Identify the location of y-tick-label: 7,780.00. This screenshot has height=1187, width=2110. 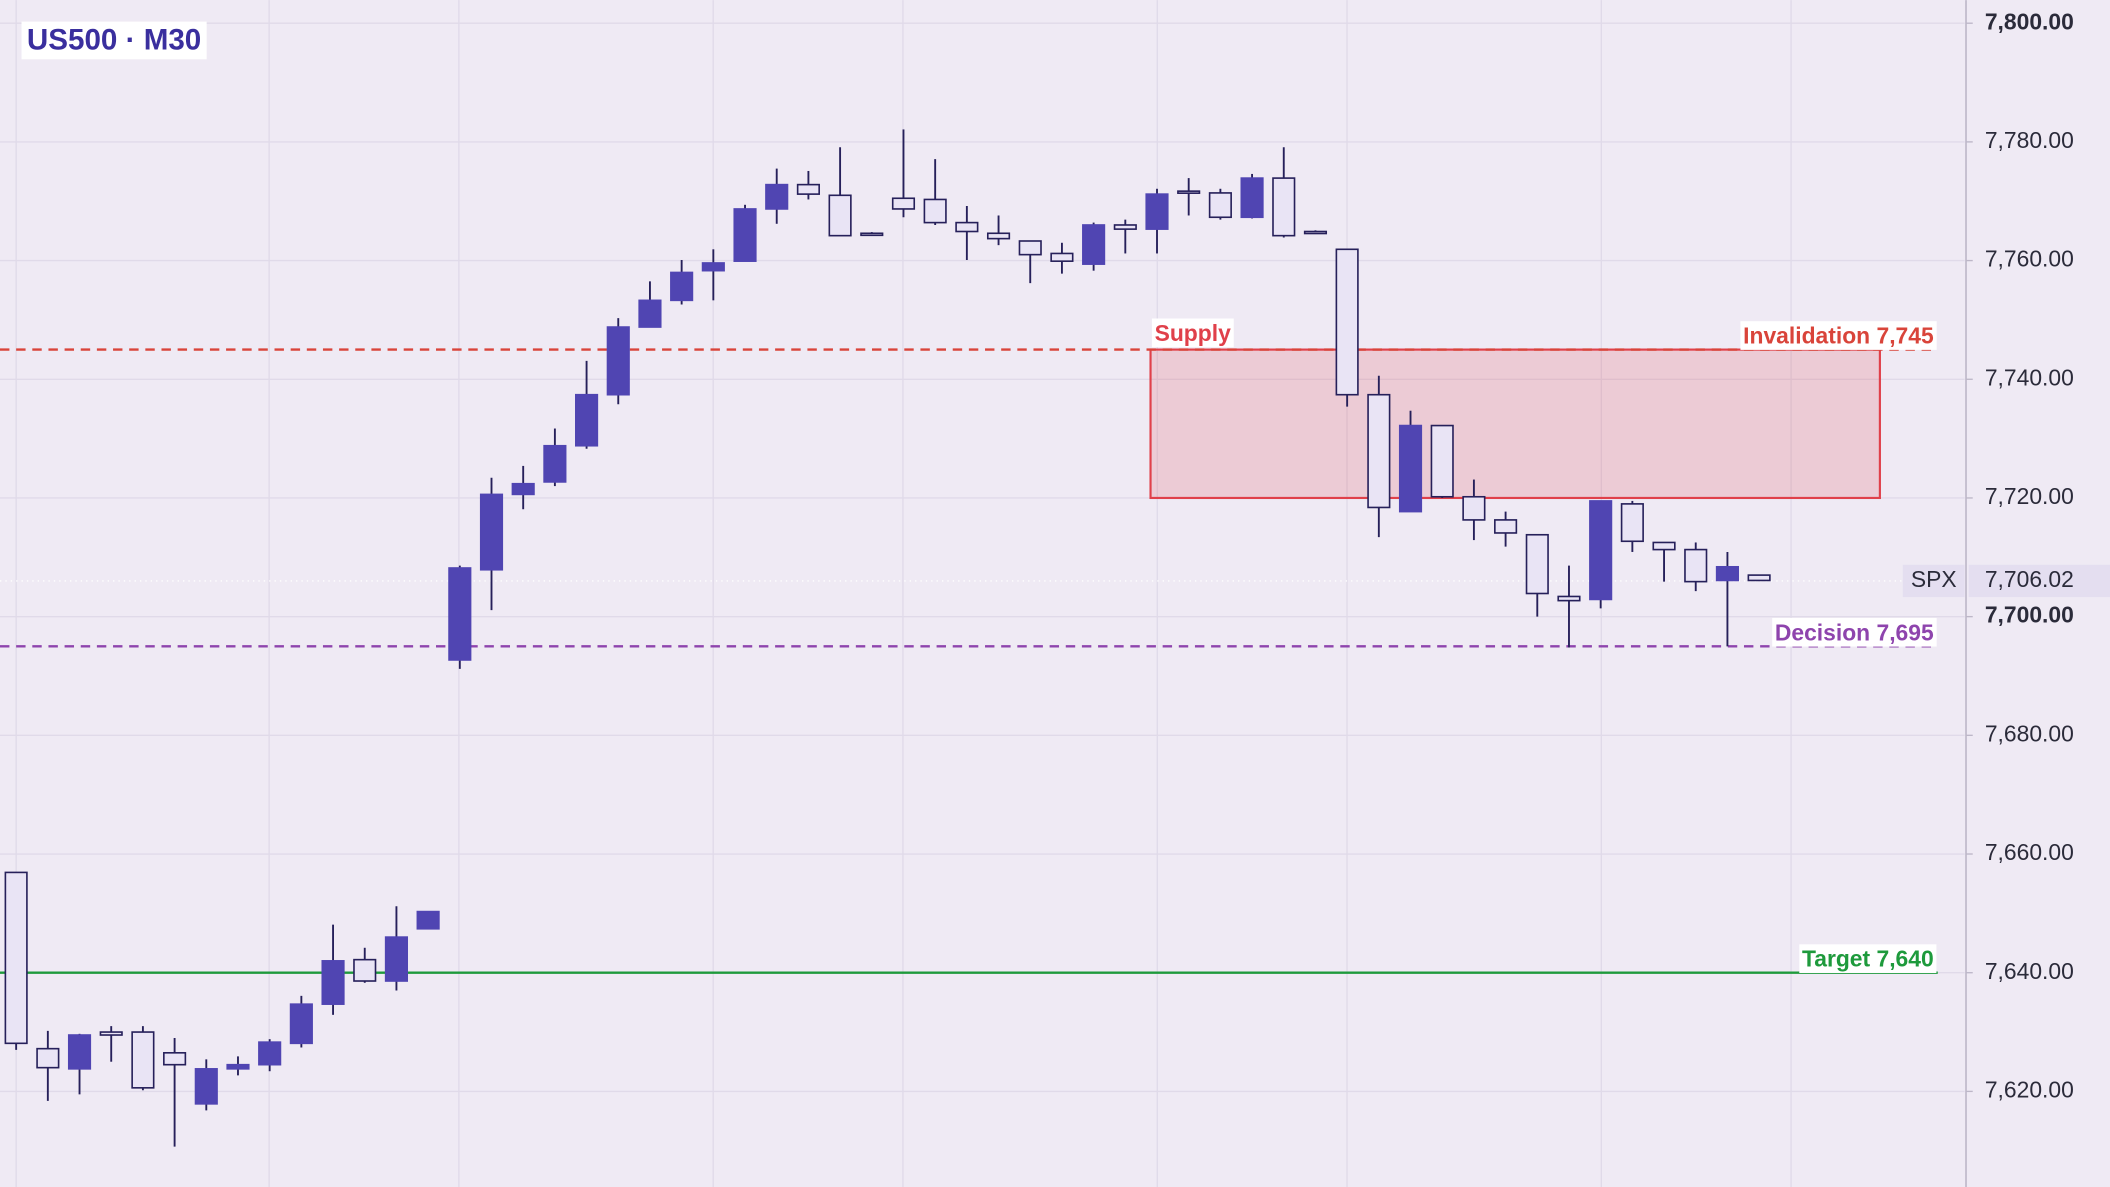
(2029, 140).